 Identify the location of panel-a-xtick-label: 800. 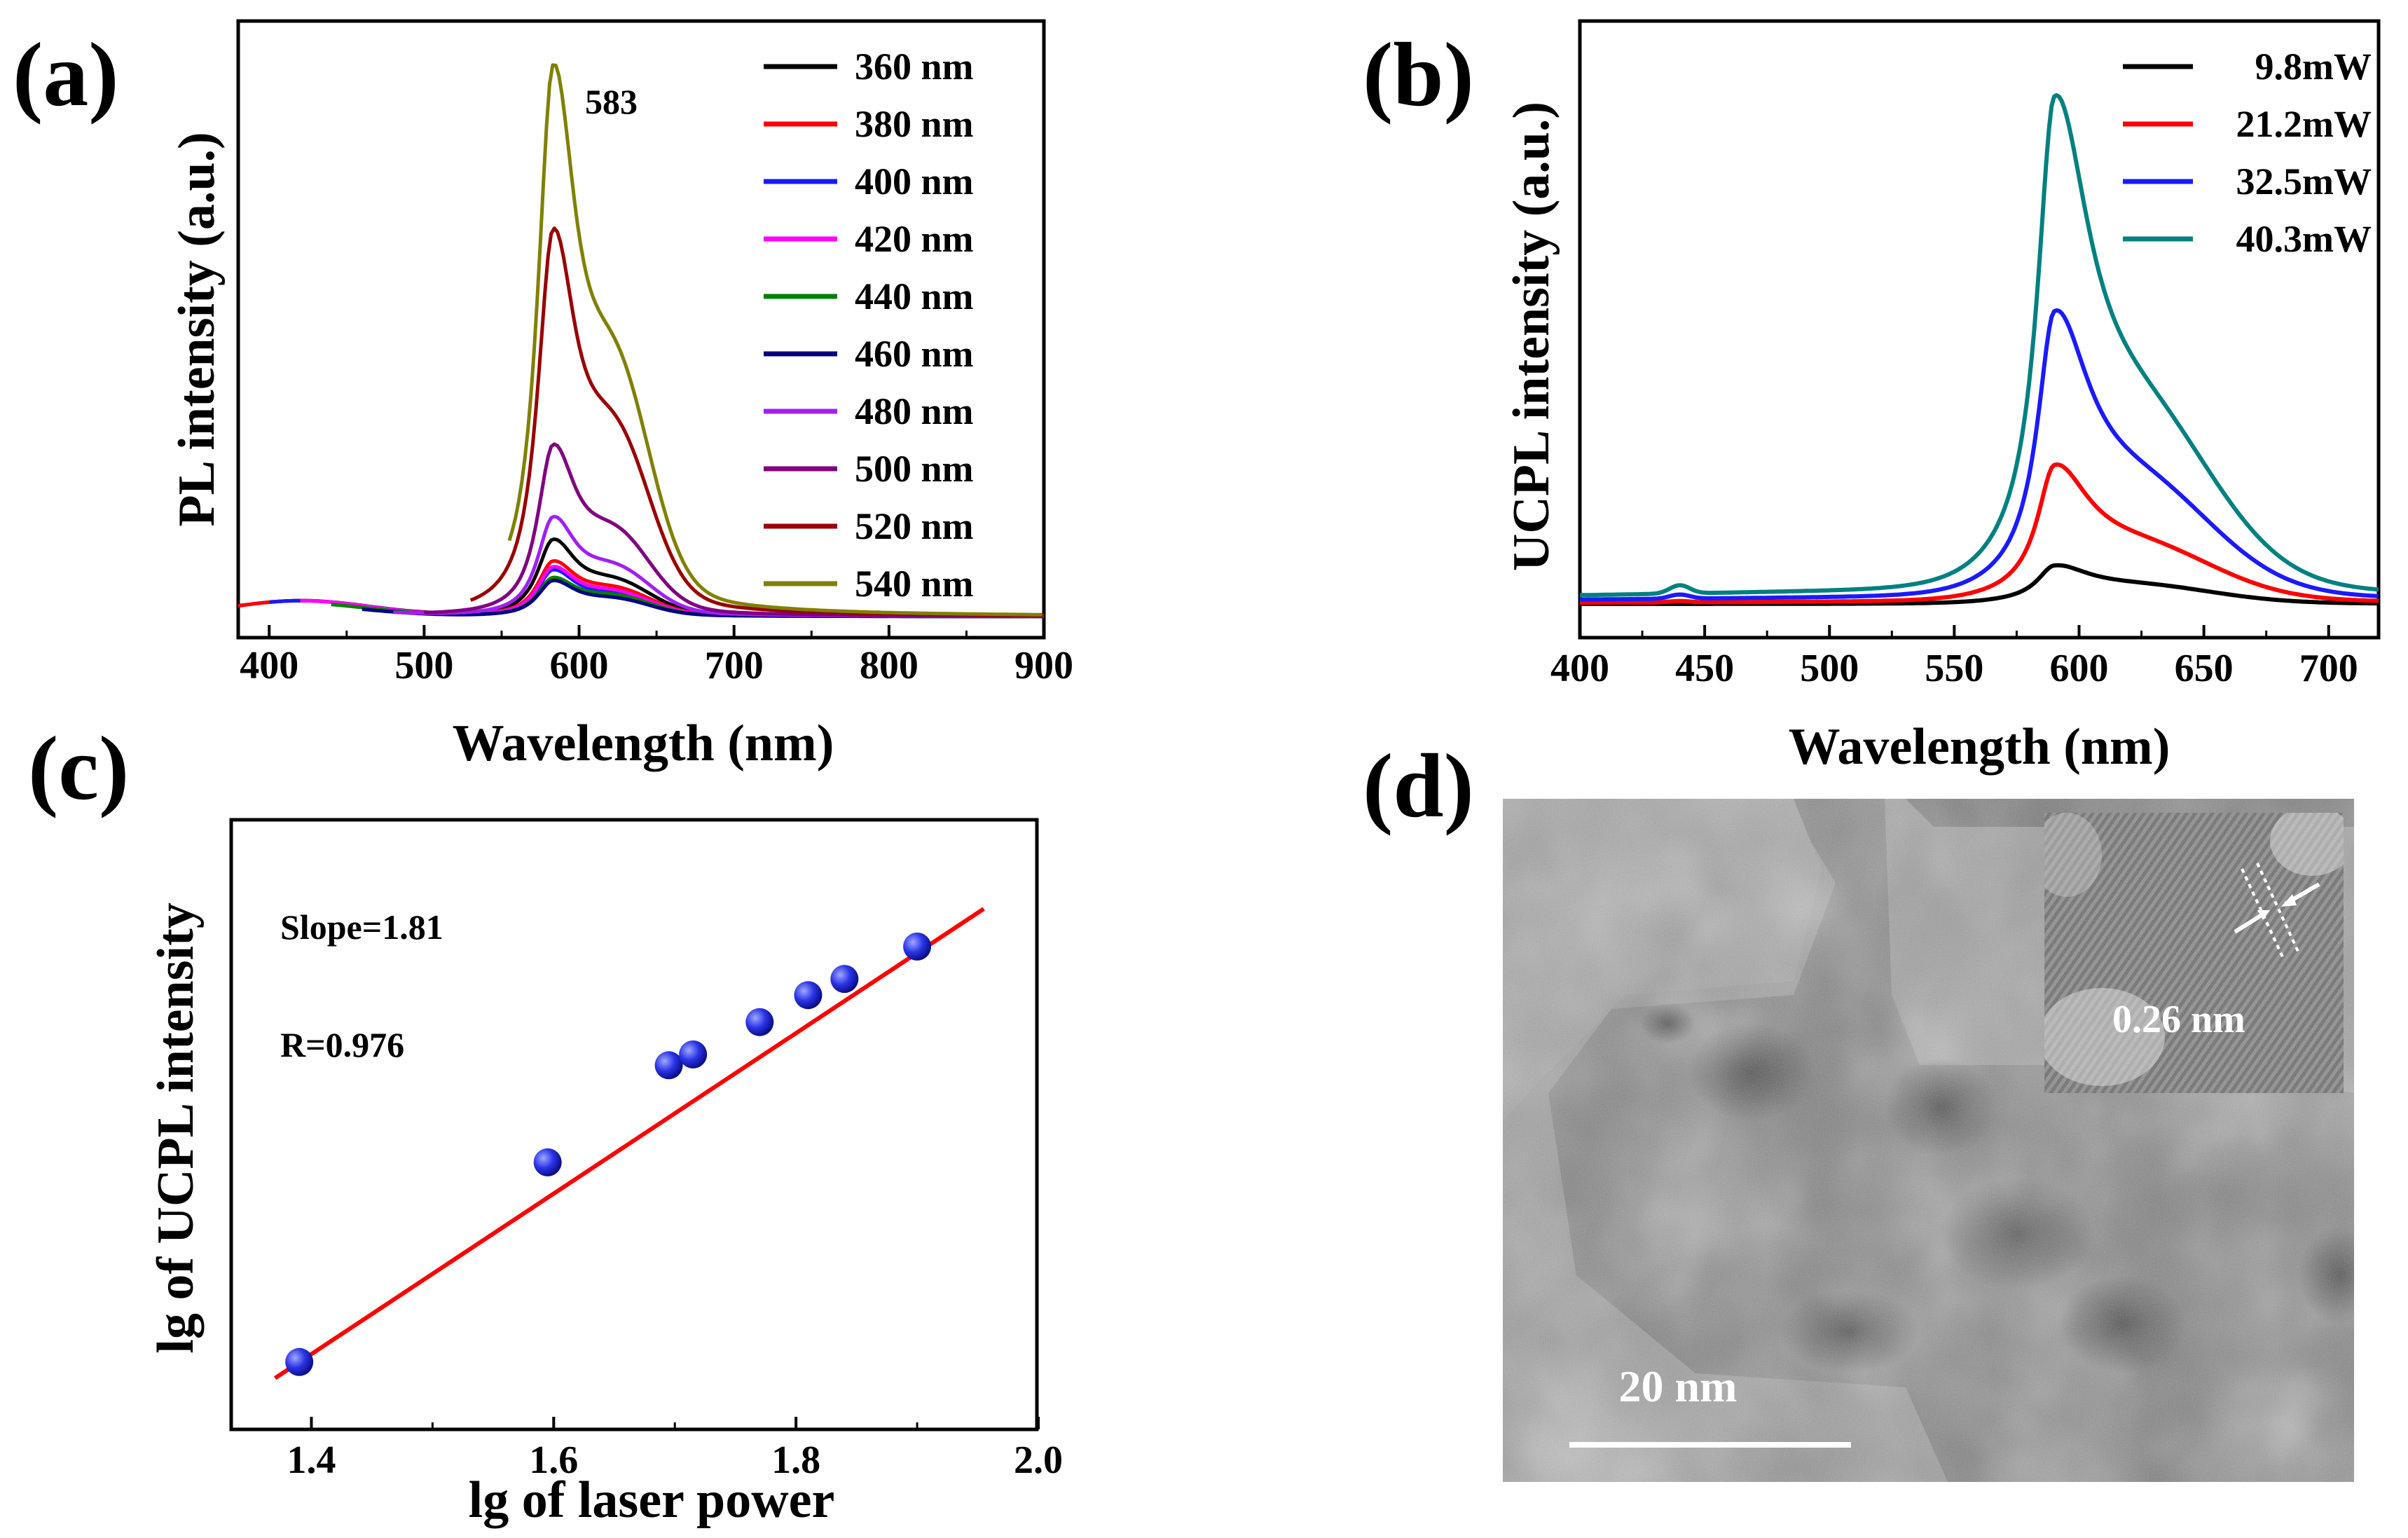
(890, 665).